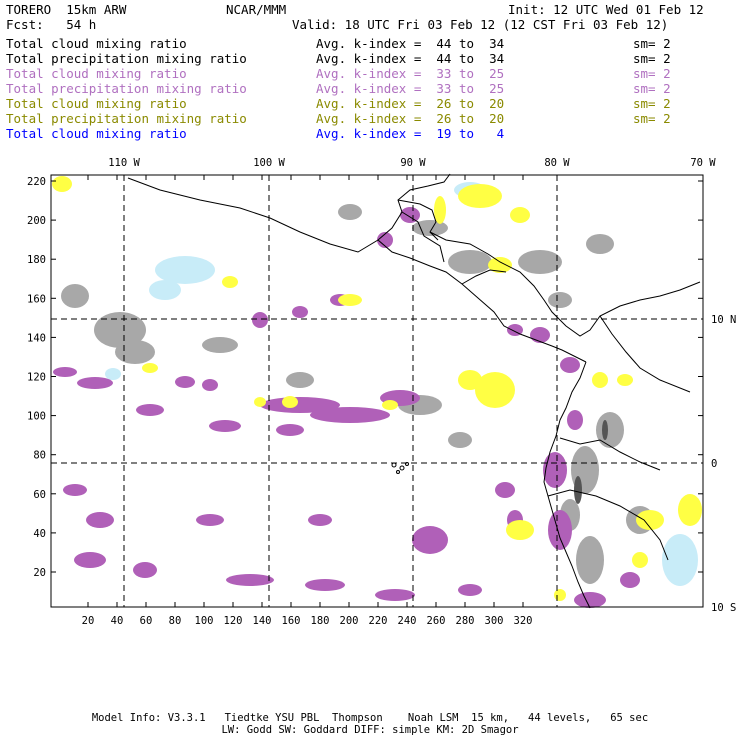 Image resolution: width=740 pixels, height=740 pixels. Describe the element at coordinates (413, 163) in the screenshot. I see `longitude-label: 90 W` at that location.